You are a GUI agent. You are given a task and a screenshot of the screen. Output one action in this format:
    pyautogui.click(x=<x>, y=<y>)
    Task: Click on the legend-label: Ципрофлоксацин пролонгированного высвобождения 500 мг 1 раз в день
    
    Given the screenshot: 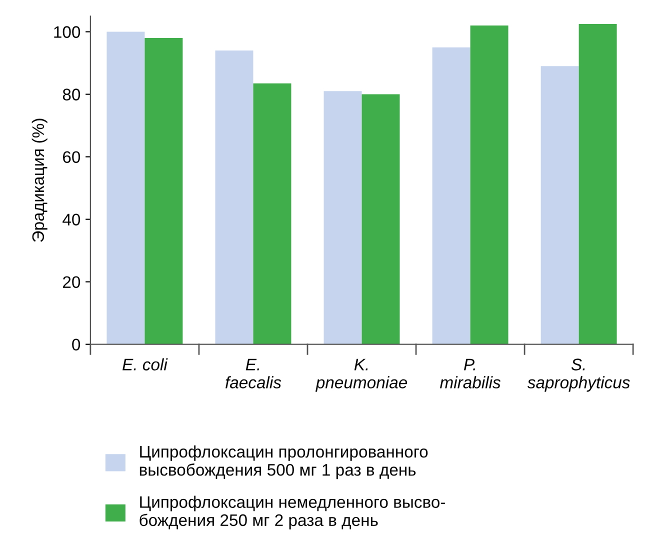 What is the action you would take?
    pyautogui.click(x=284, y=462)
    